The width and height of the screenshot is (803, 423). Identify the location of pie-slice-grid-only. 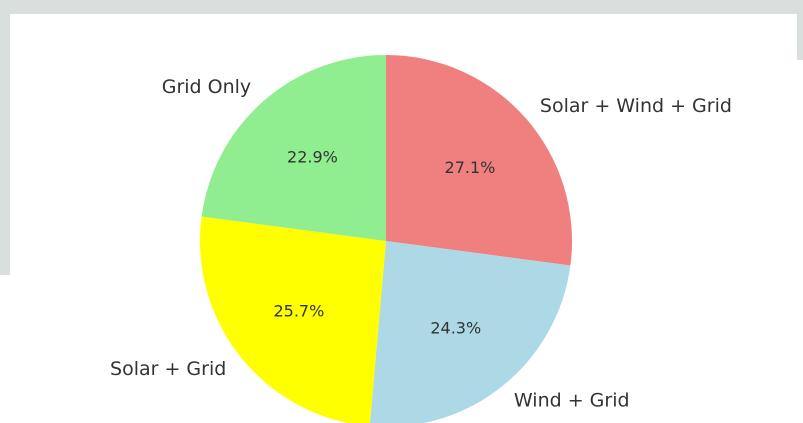
(293, 148).